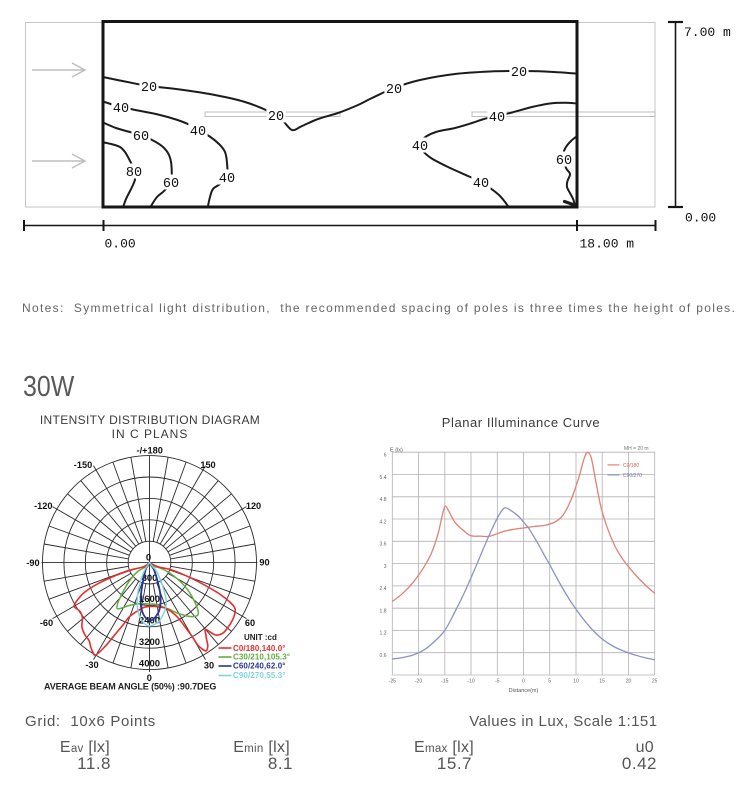 The height and width of the screenshot is (789, 750). What do you see at coordinates (383, 656) in the screenshot?
I see `svg-text: 0.6` at bounding box center [383, 656].